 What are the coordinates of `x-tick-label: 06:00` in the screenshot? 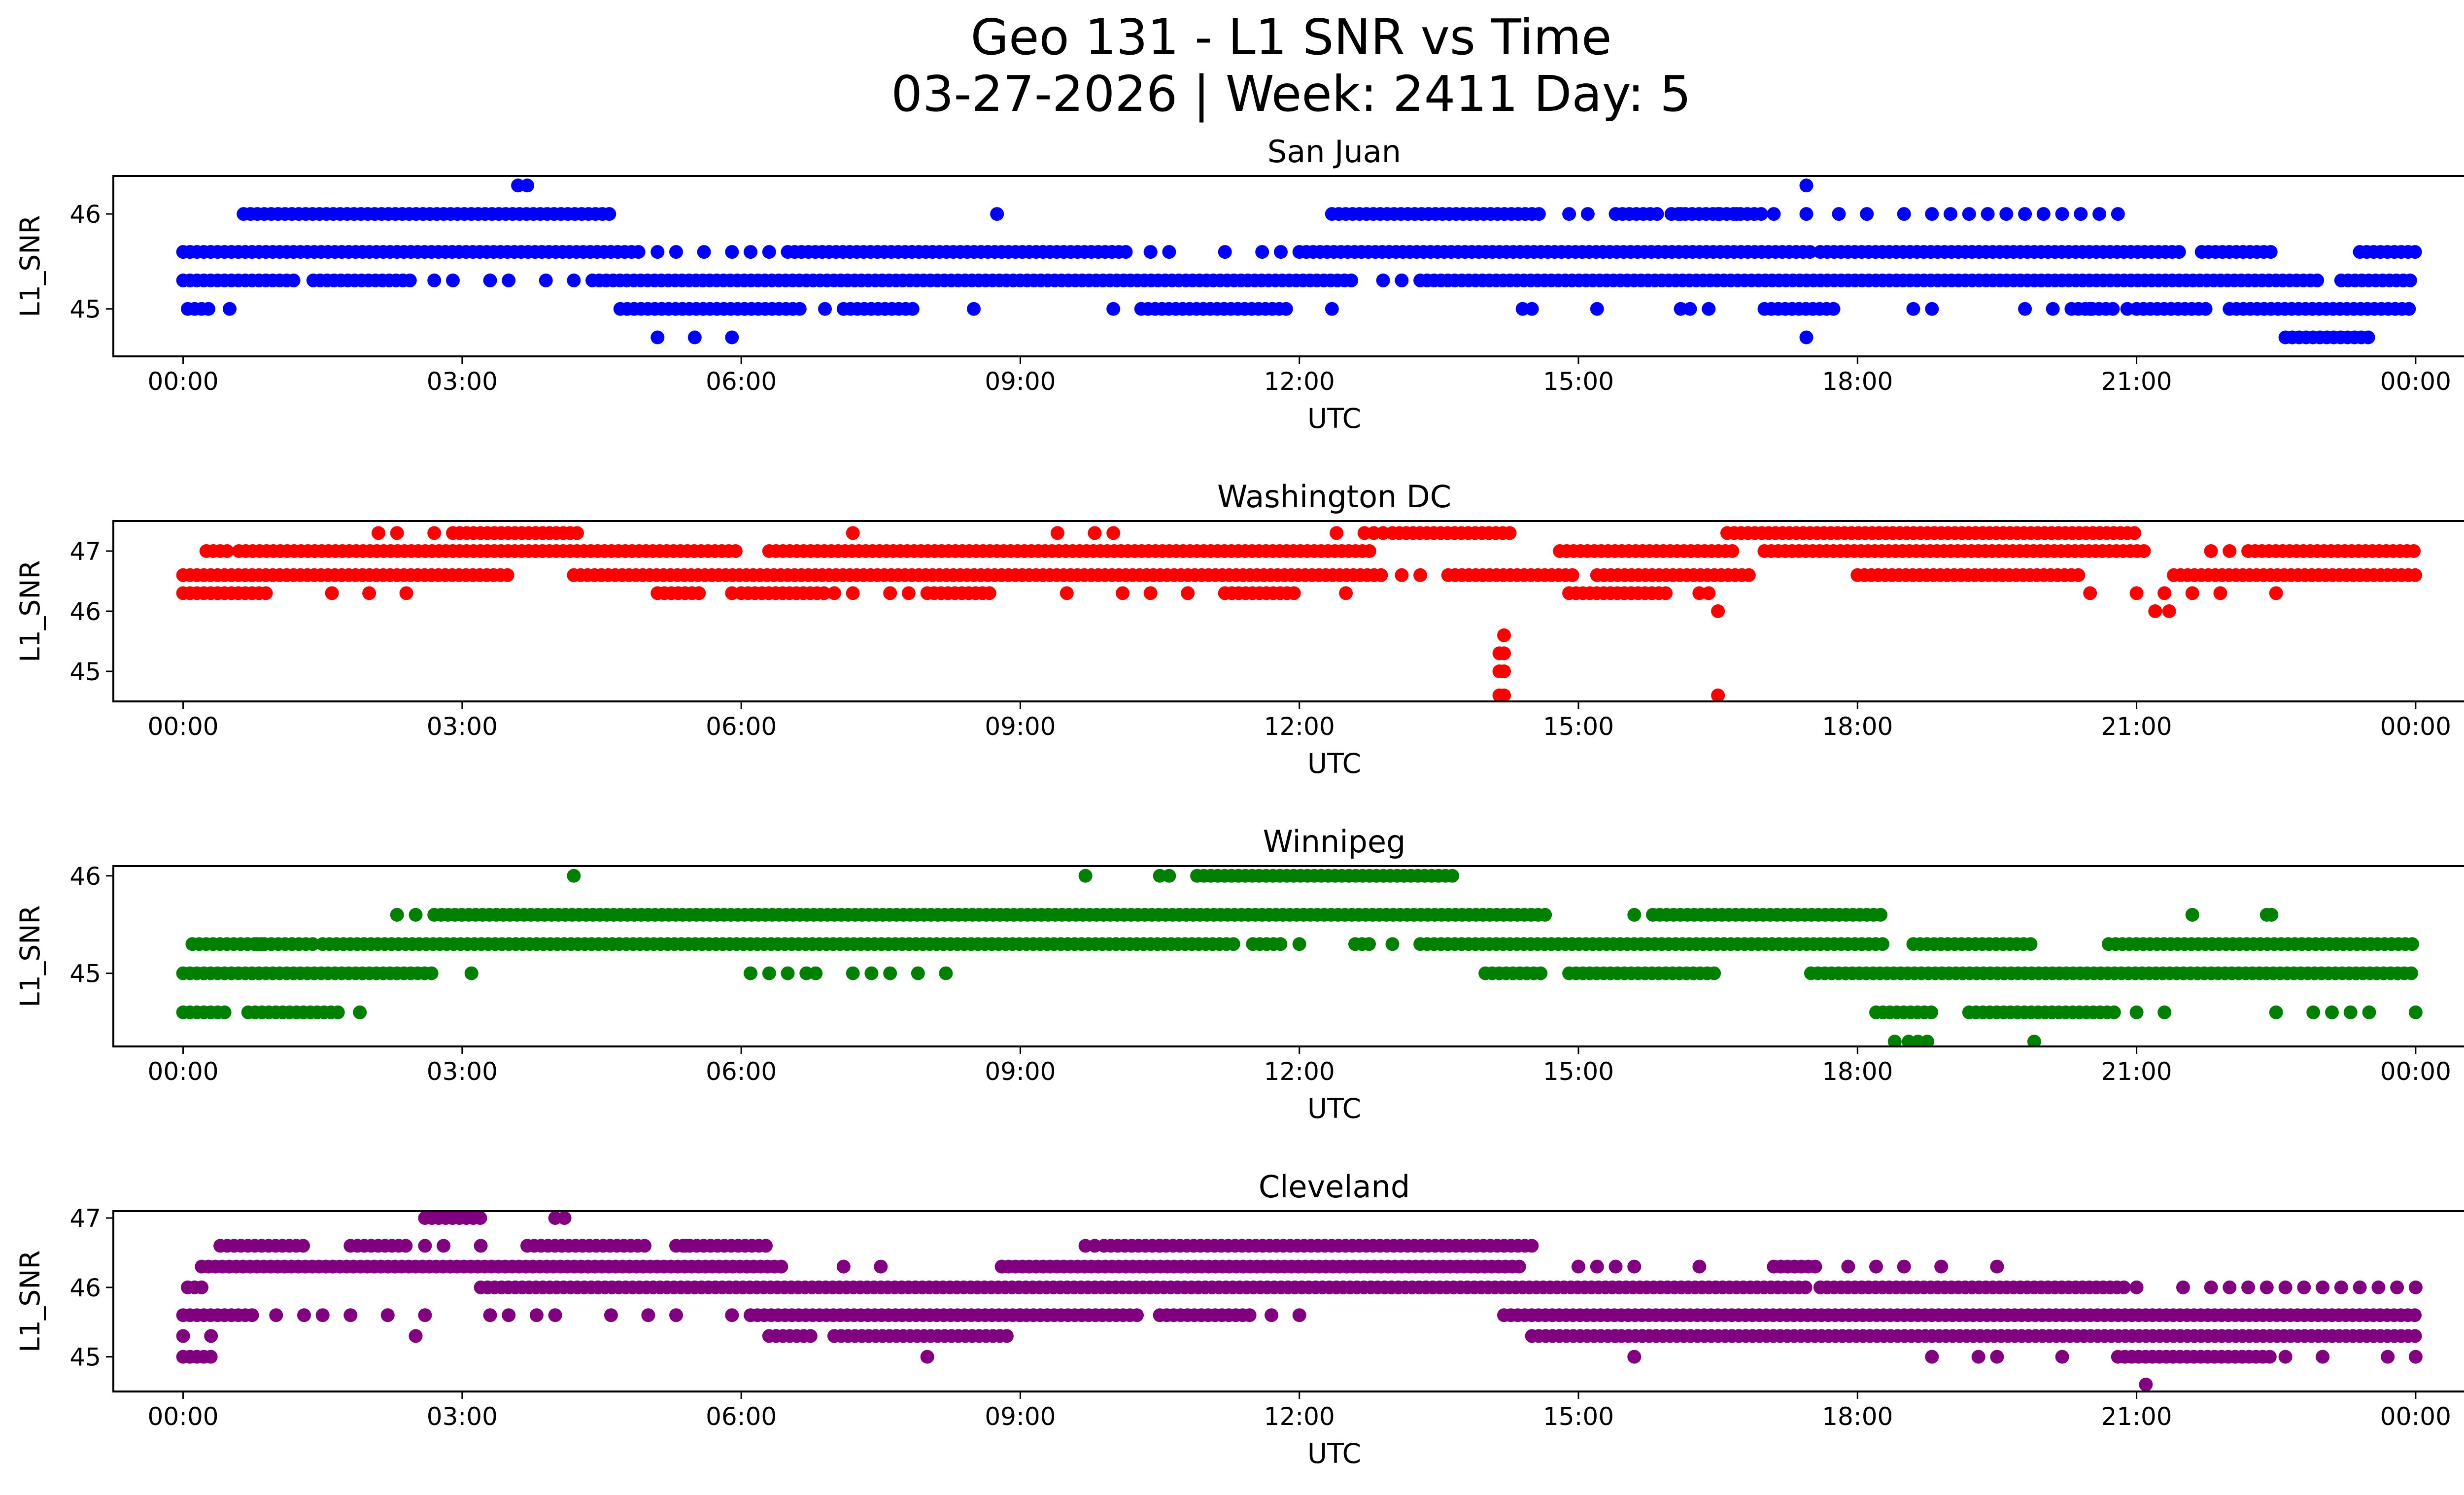 It's located at (741, 1416).